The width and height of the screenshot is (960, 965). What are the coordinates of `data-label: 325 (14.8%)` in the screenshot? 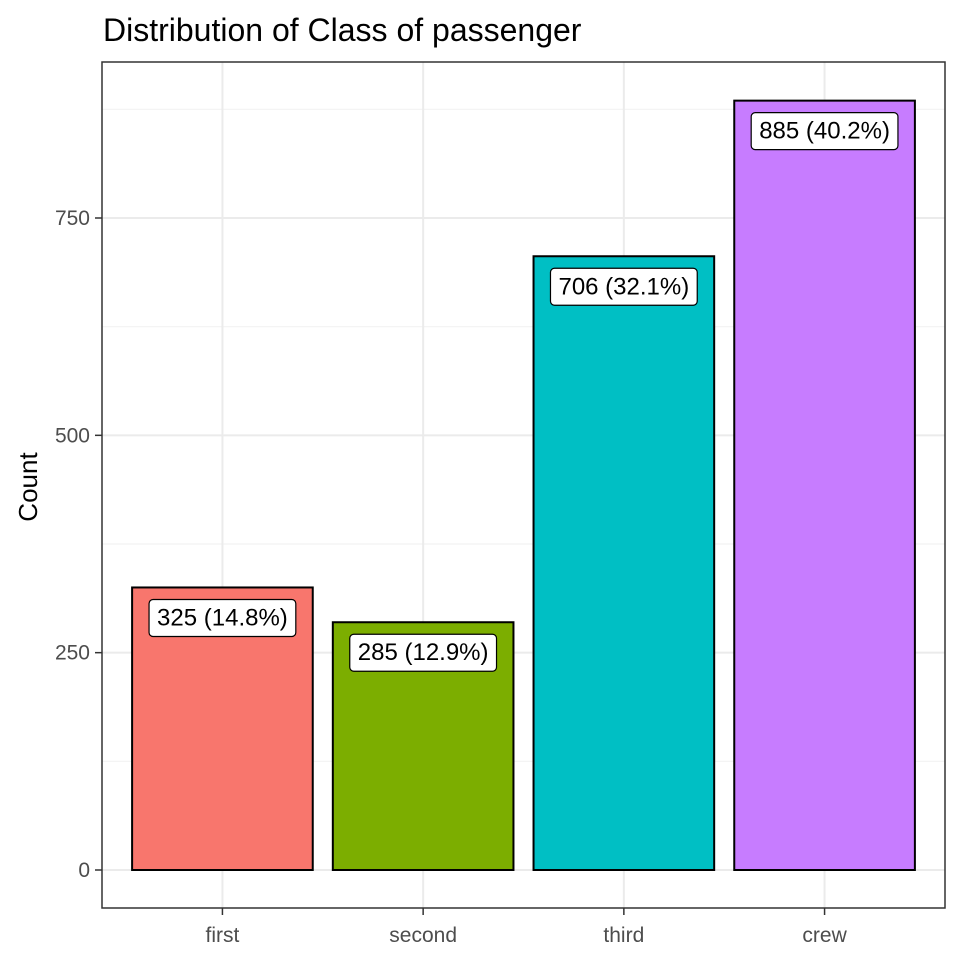 It's located at (222, 617).